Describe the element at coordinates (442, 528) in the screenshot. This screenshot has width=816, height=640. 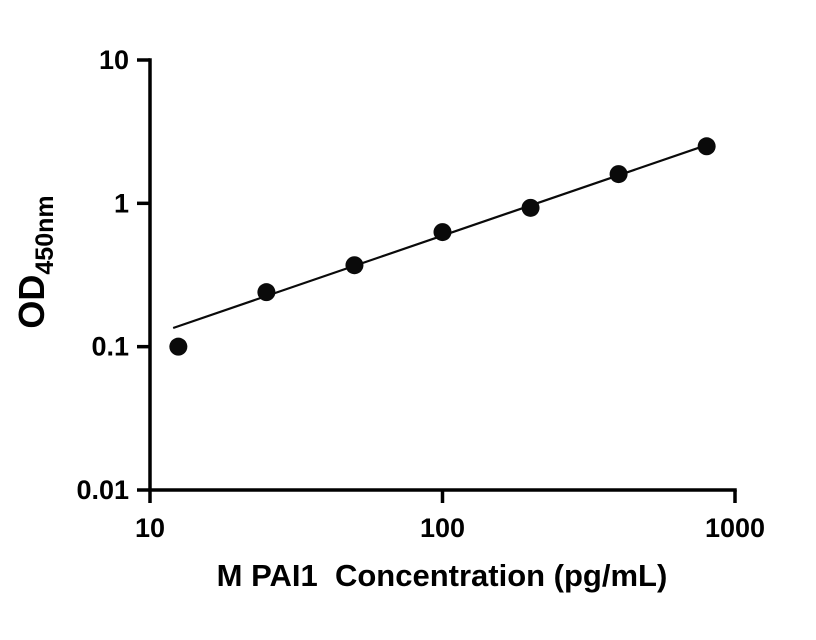
I see `x-tick-label: 100` at that location.